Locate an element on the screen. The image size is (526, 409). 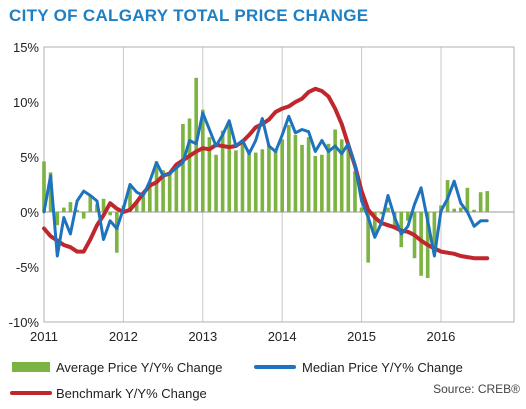
x-tick-label: 2015 is located at coordinates (361, 336).